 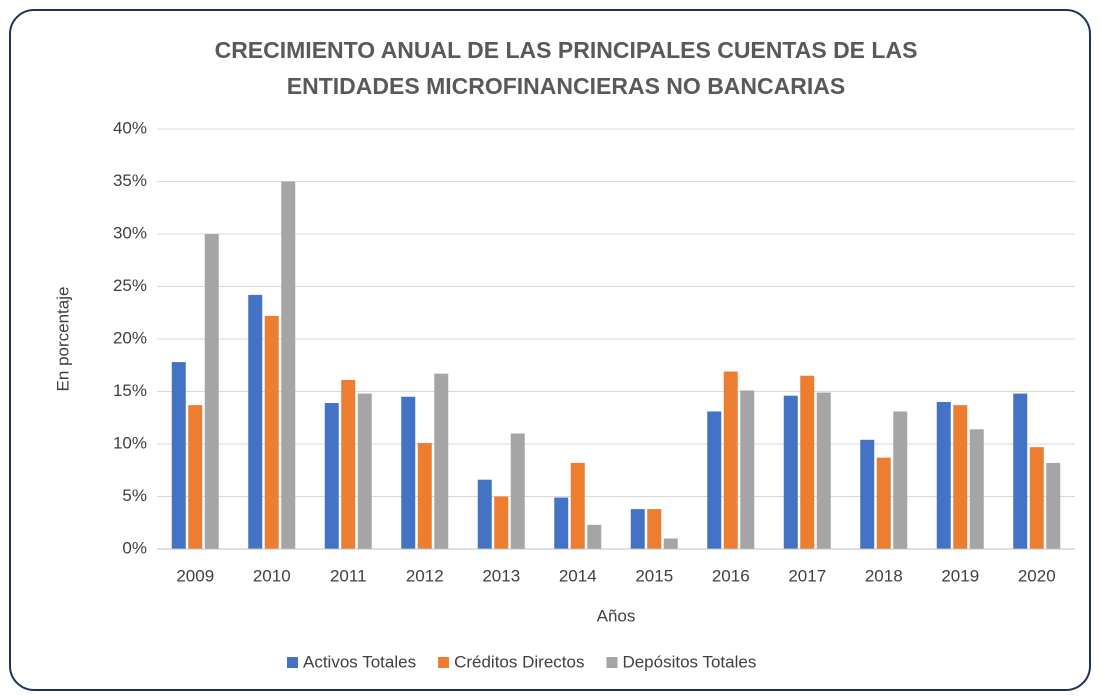 I want to click on y-tick-label: 40%, so click(x=130, y=127).